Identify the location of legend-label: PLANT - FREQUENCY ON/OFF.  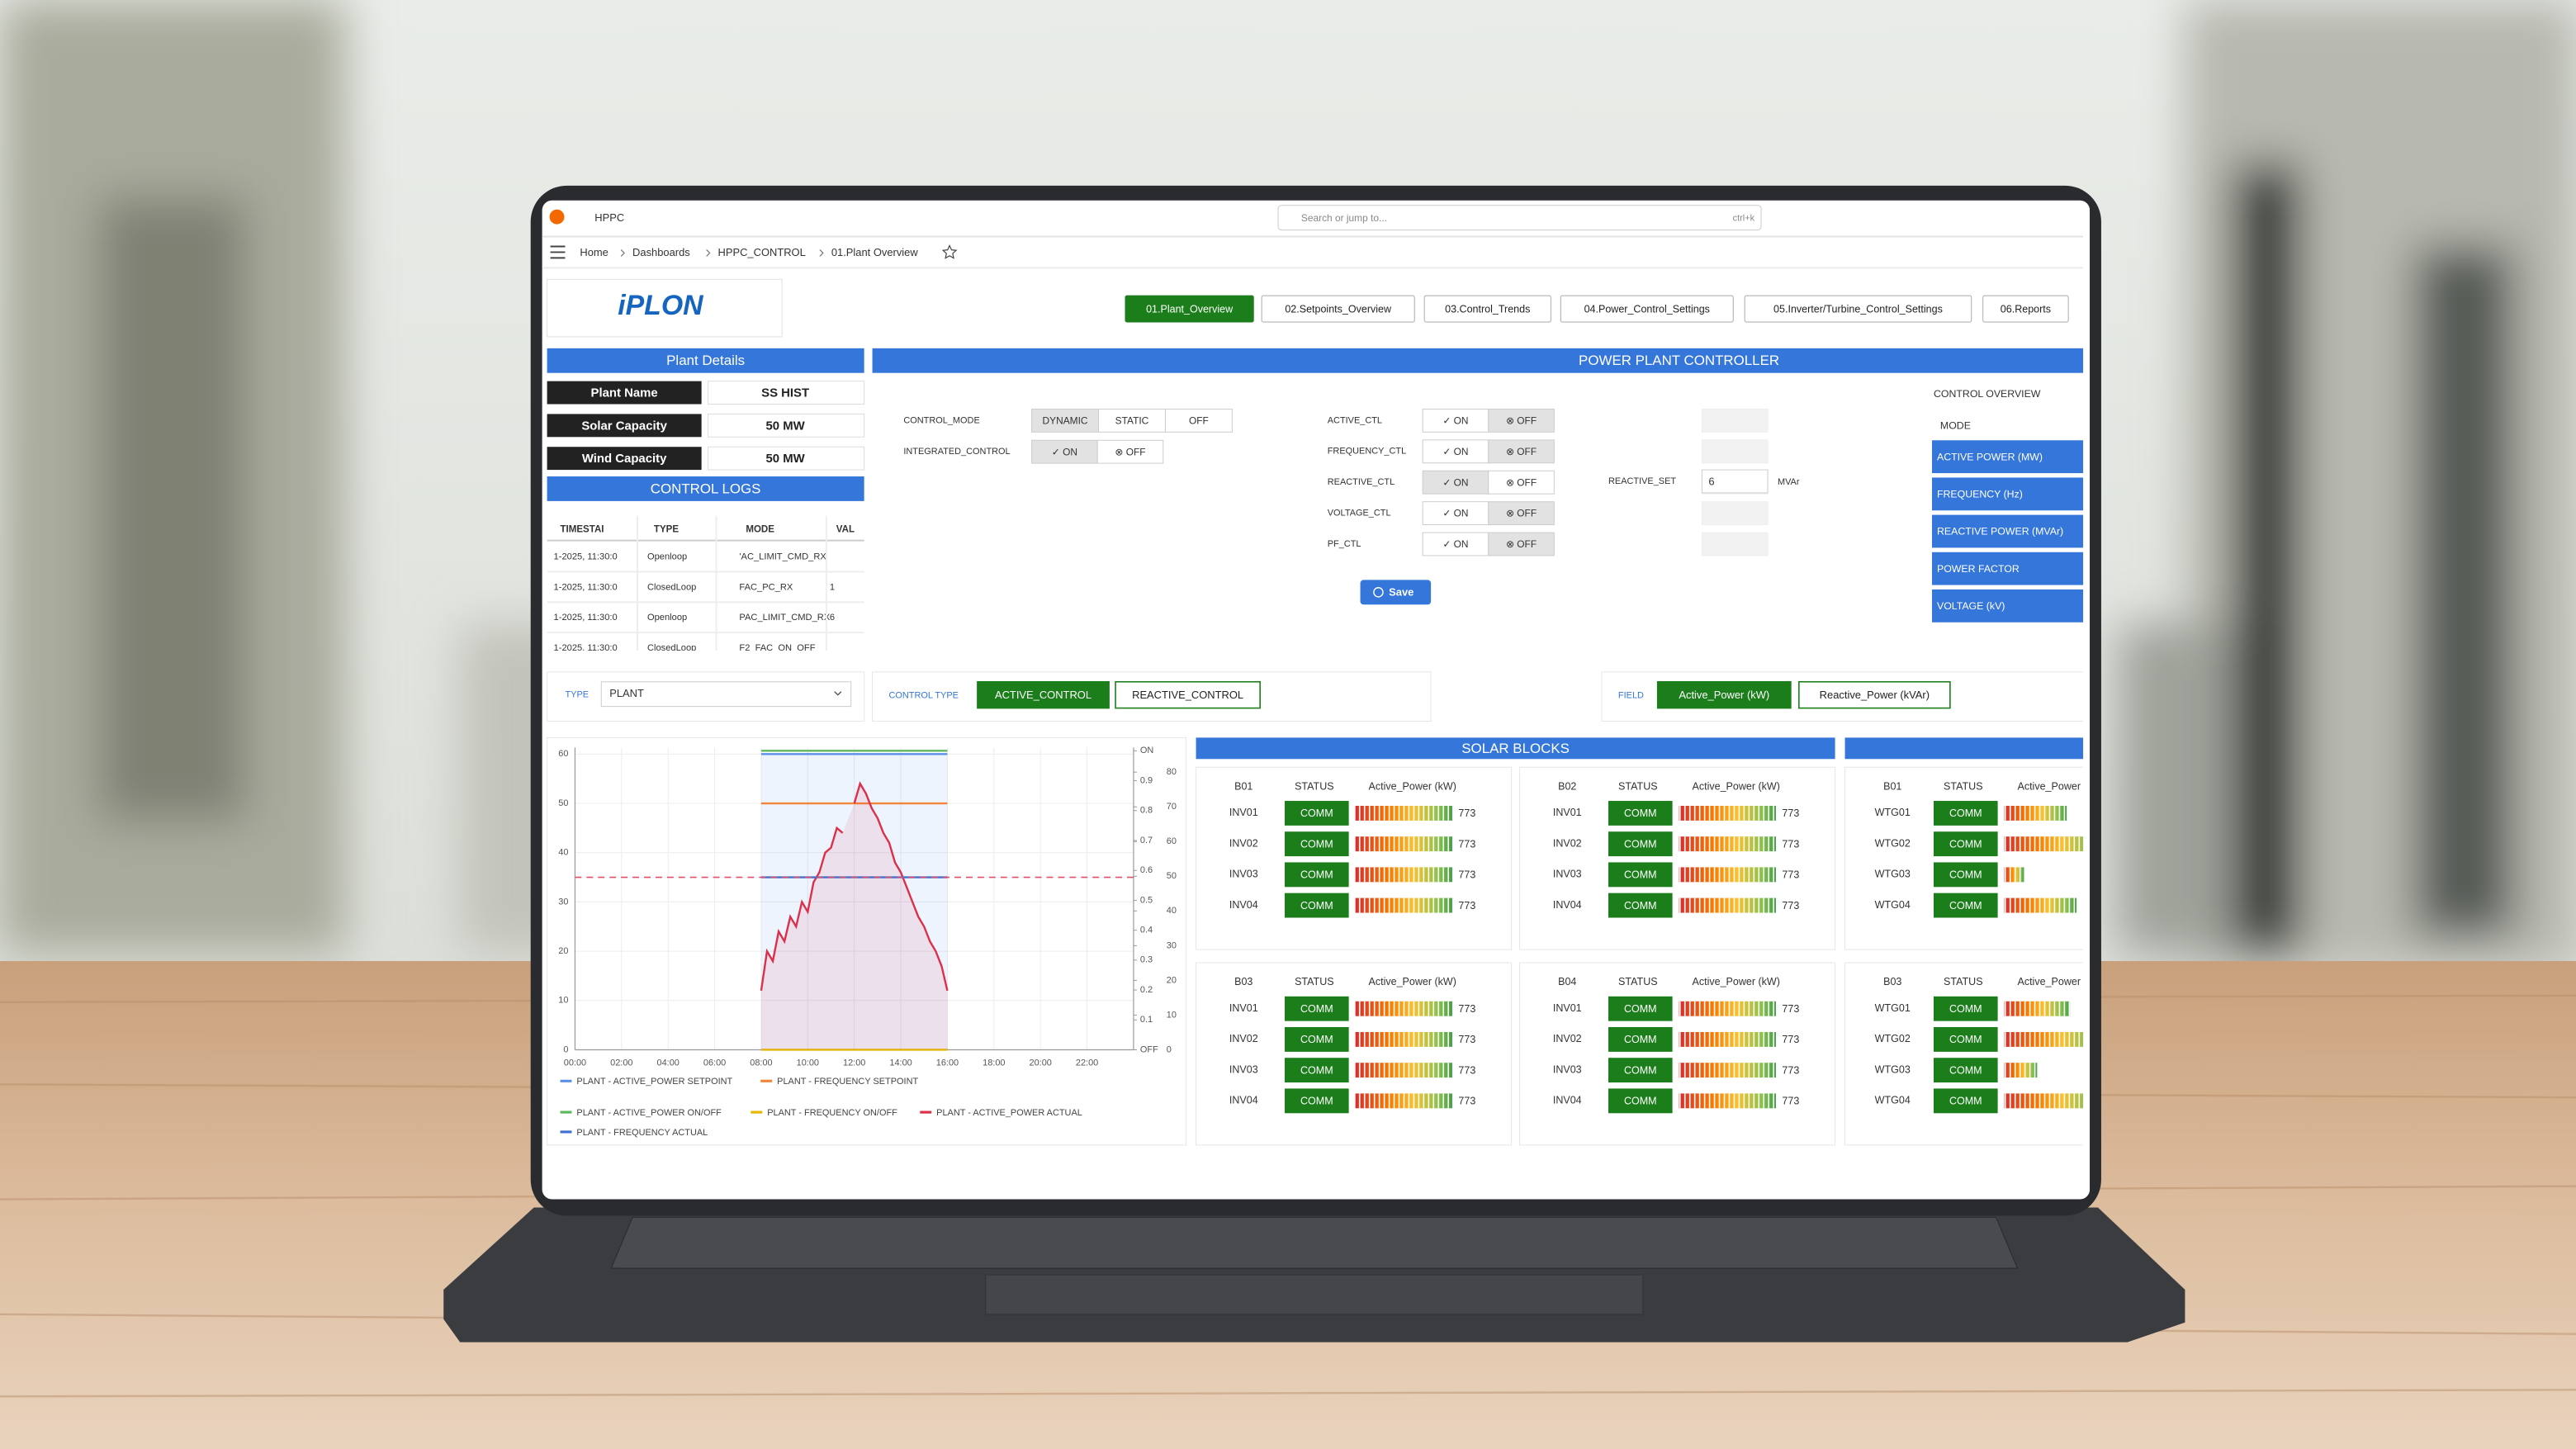
(832, 1113).